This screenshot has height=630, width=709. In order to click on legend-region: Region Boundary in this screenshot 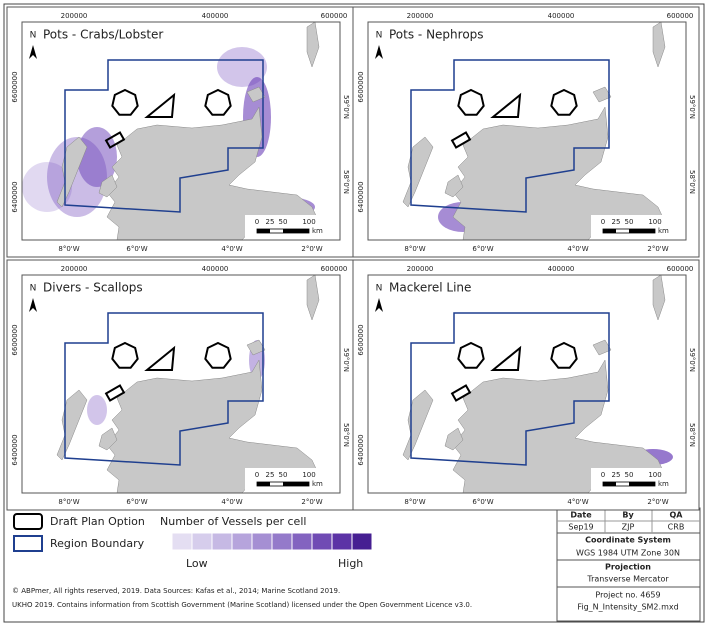, I will do `click(97, 543)`.